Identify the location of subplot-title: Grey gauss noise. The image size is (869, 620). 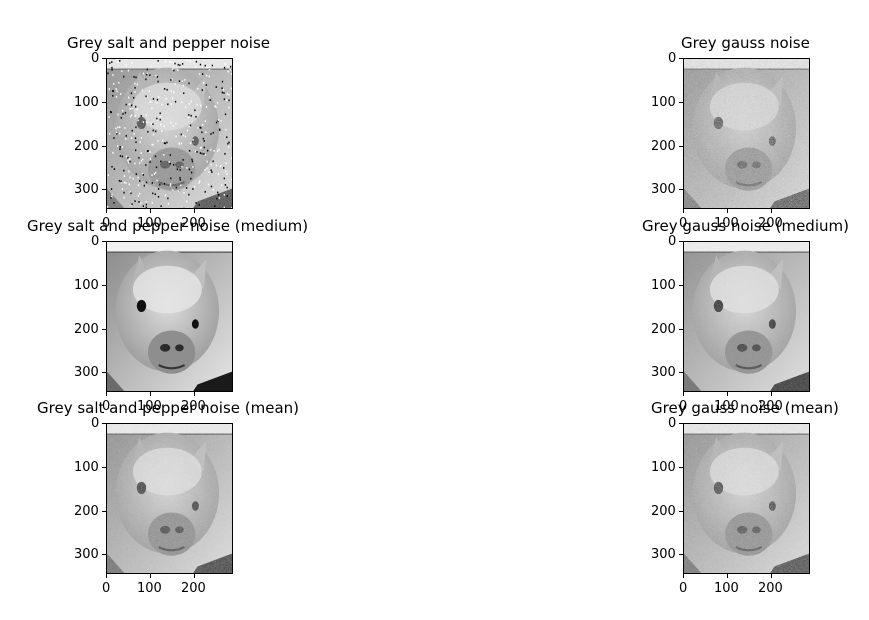
(745, 43).